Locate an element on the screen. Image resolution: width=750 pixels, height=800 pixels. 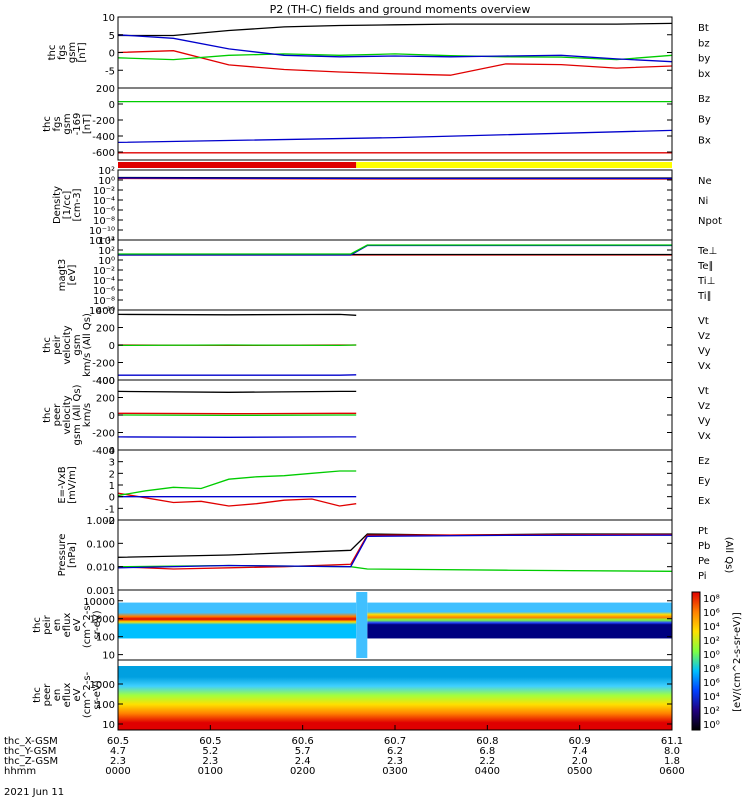
colorbar-bar is located at coordinates (696, 661).